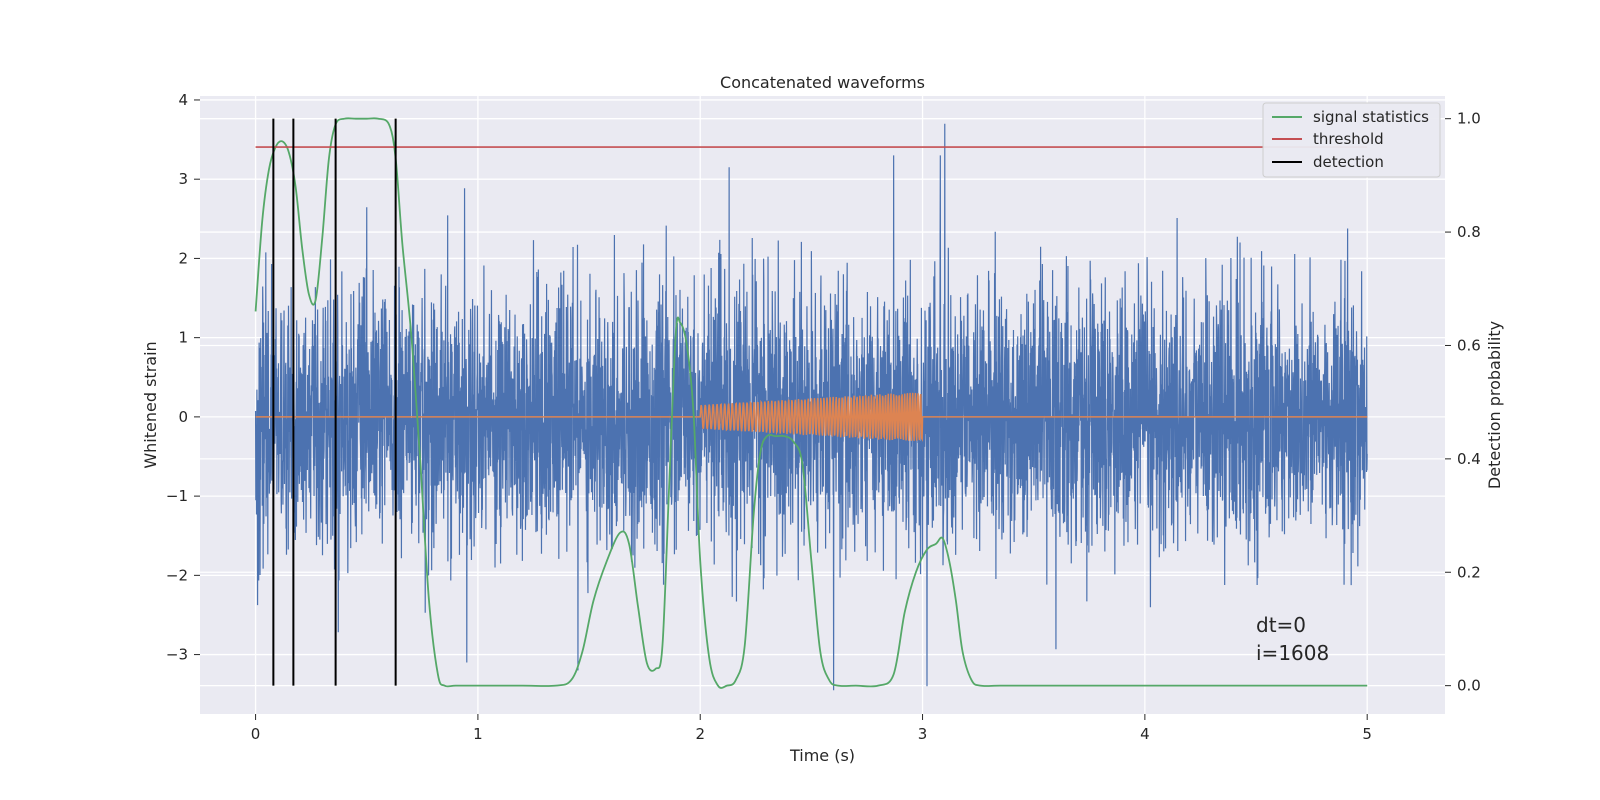 This screenshot has width=1600, height=800. I want to click on x-axis-label: Time (s), so click(822, 755).